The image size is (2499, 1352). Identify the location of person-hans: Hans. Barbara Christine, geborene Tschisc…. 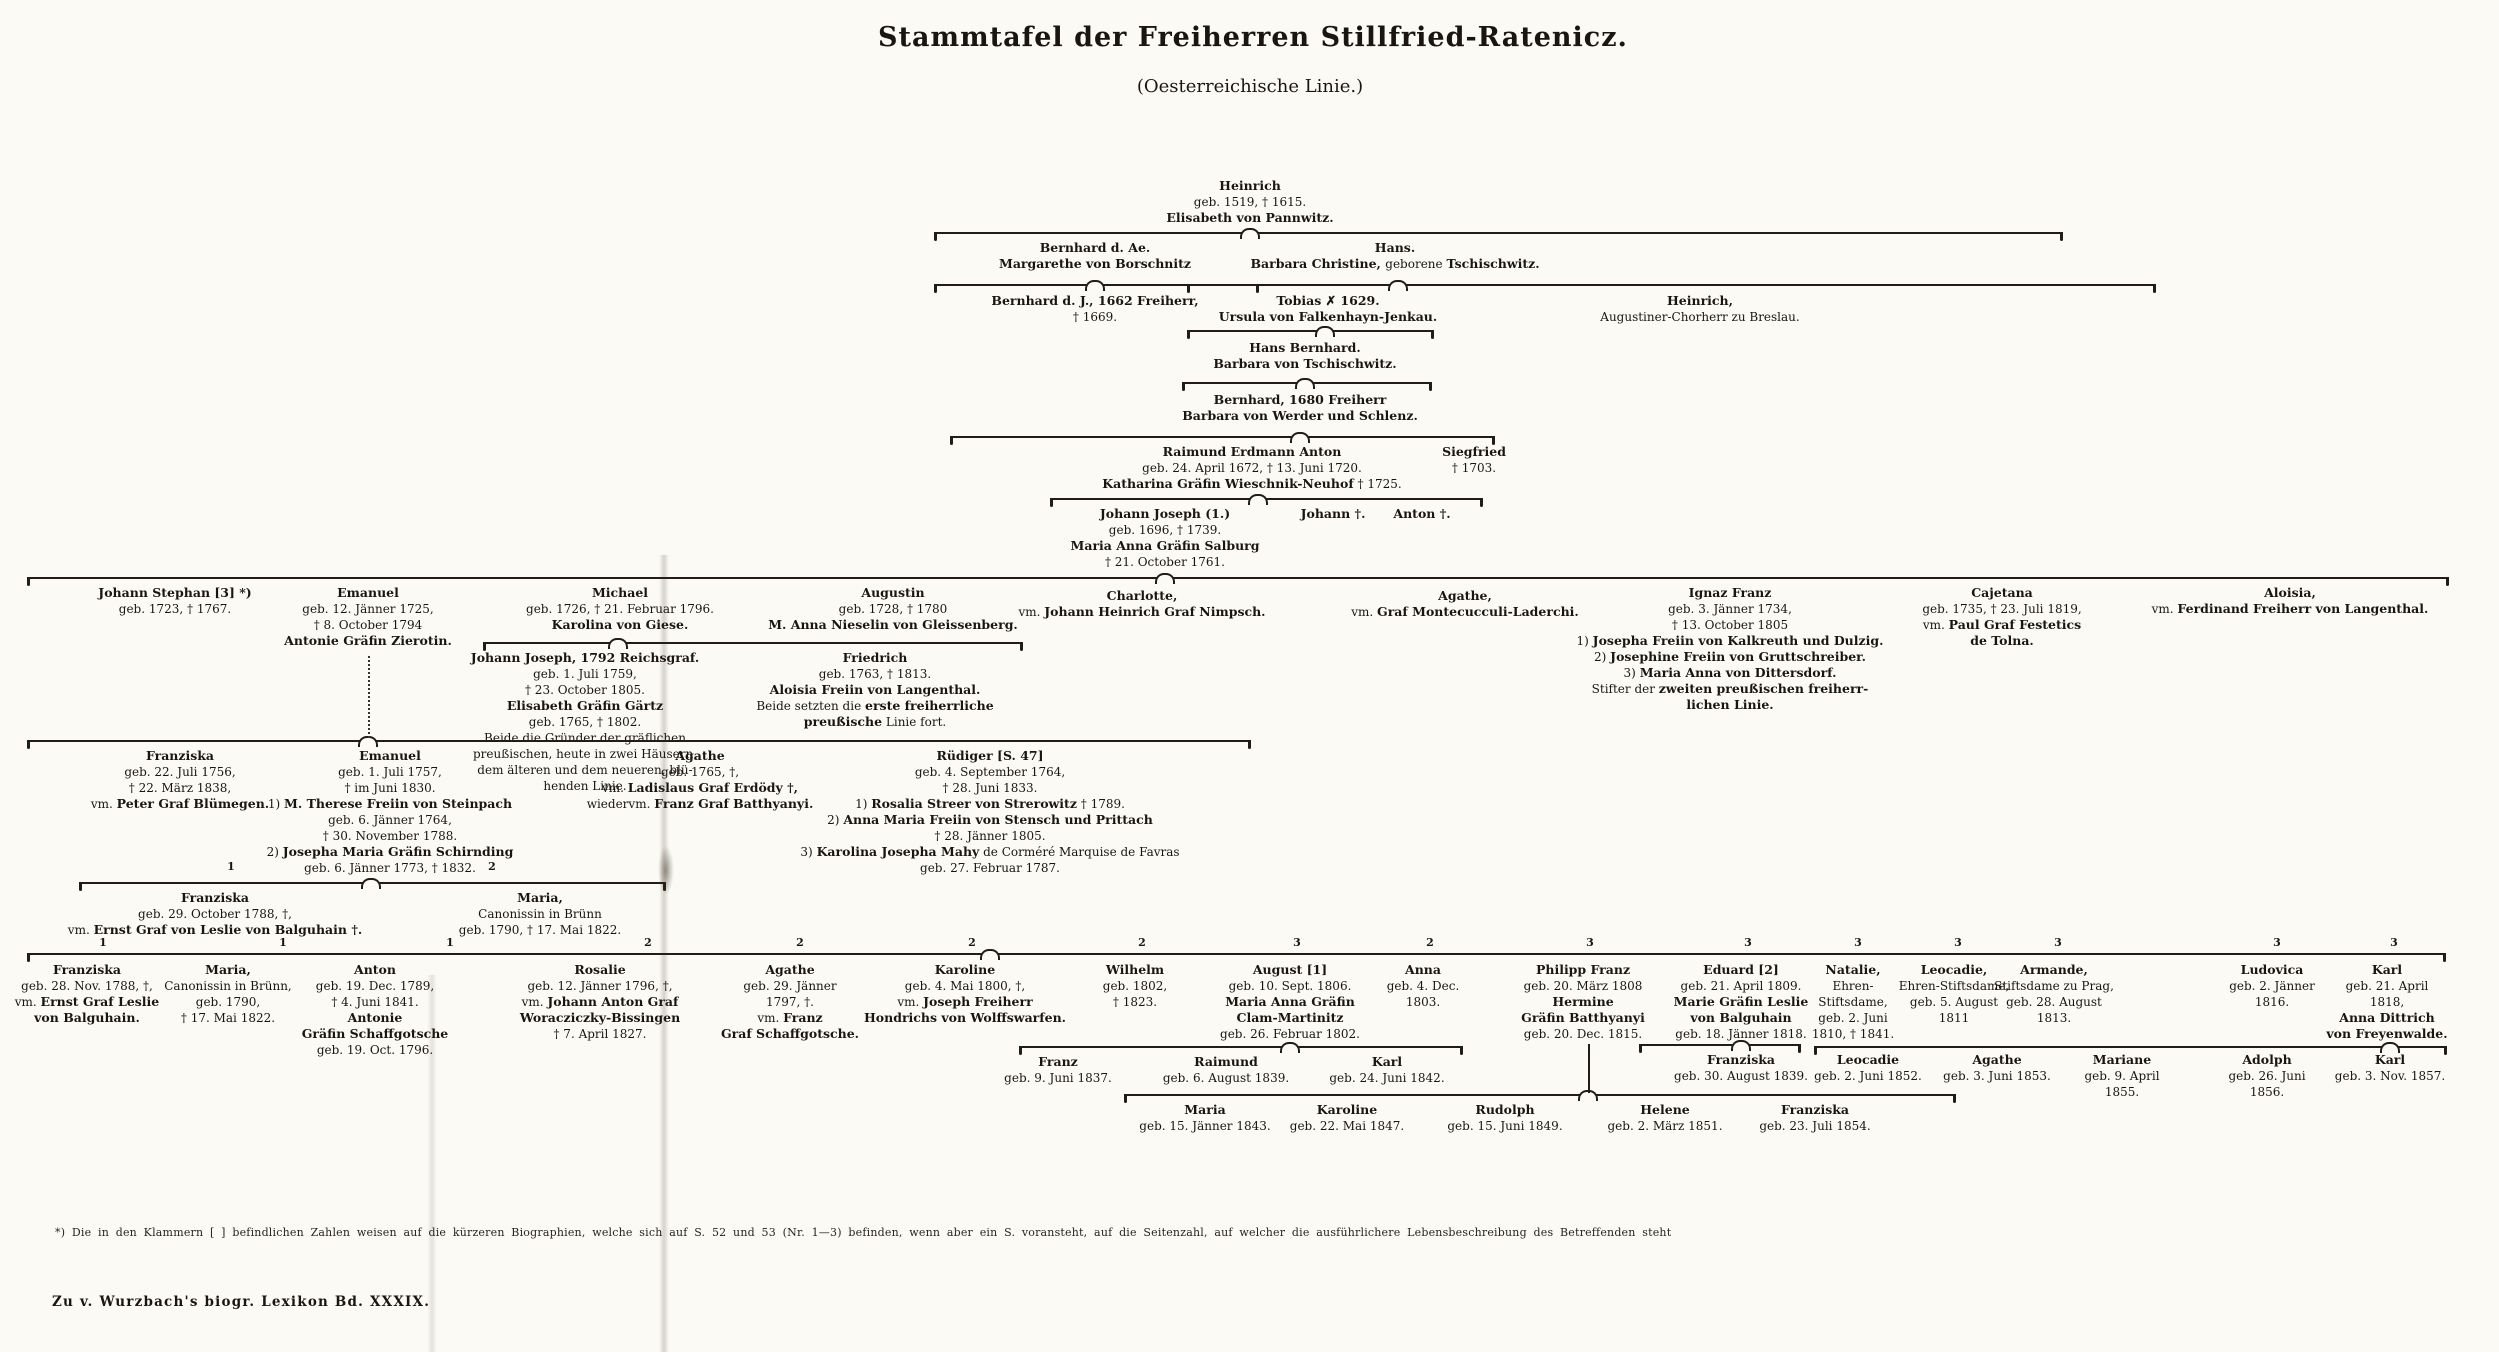
(1394, 256).